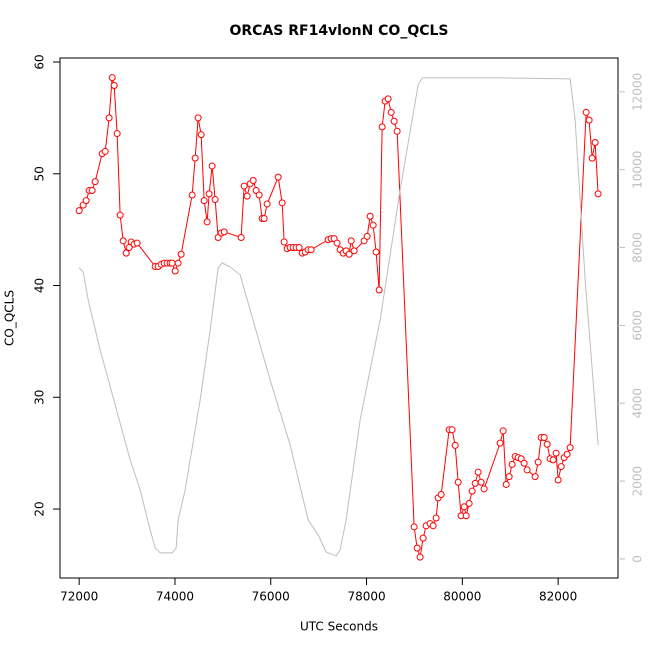 Image resolution: width=650 pixels, height=654 pixels. Describe the element at coordinates (638, 170) in the screenshot. I see `y2-tick-label: 10000` at that location.